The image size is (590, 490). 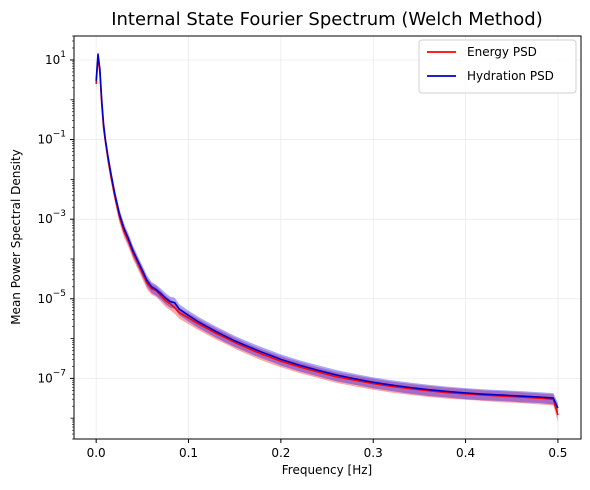 What do you see at coordinates (16, 237) in the screenshot?
I see `y-axis-label: Mean Power Spectral Density` at bounding box center [16, 237].